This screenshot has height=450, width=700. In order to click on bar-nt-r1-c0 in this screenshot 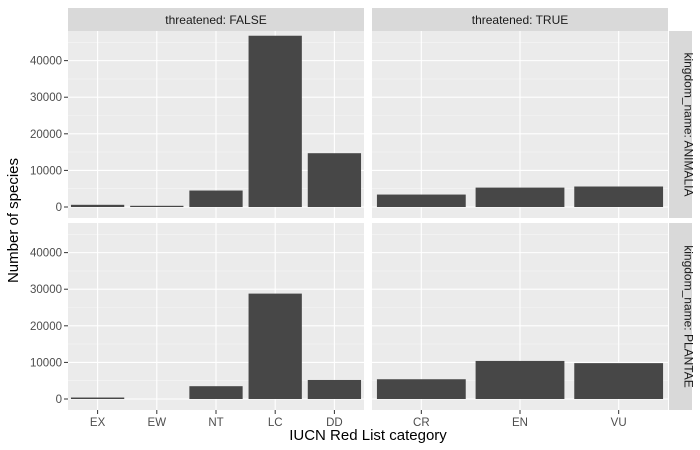, I will do `click(216, 392)`.